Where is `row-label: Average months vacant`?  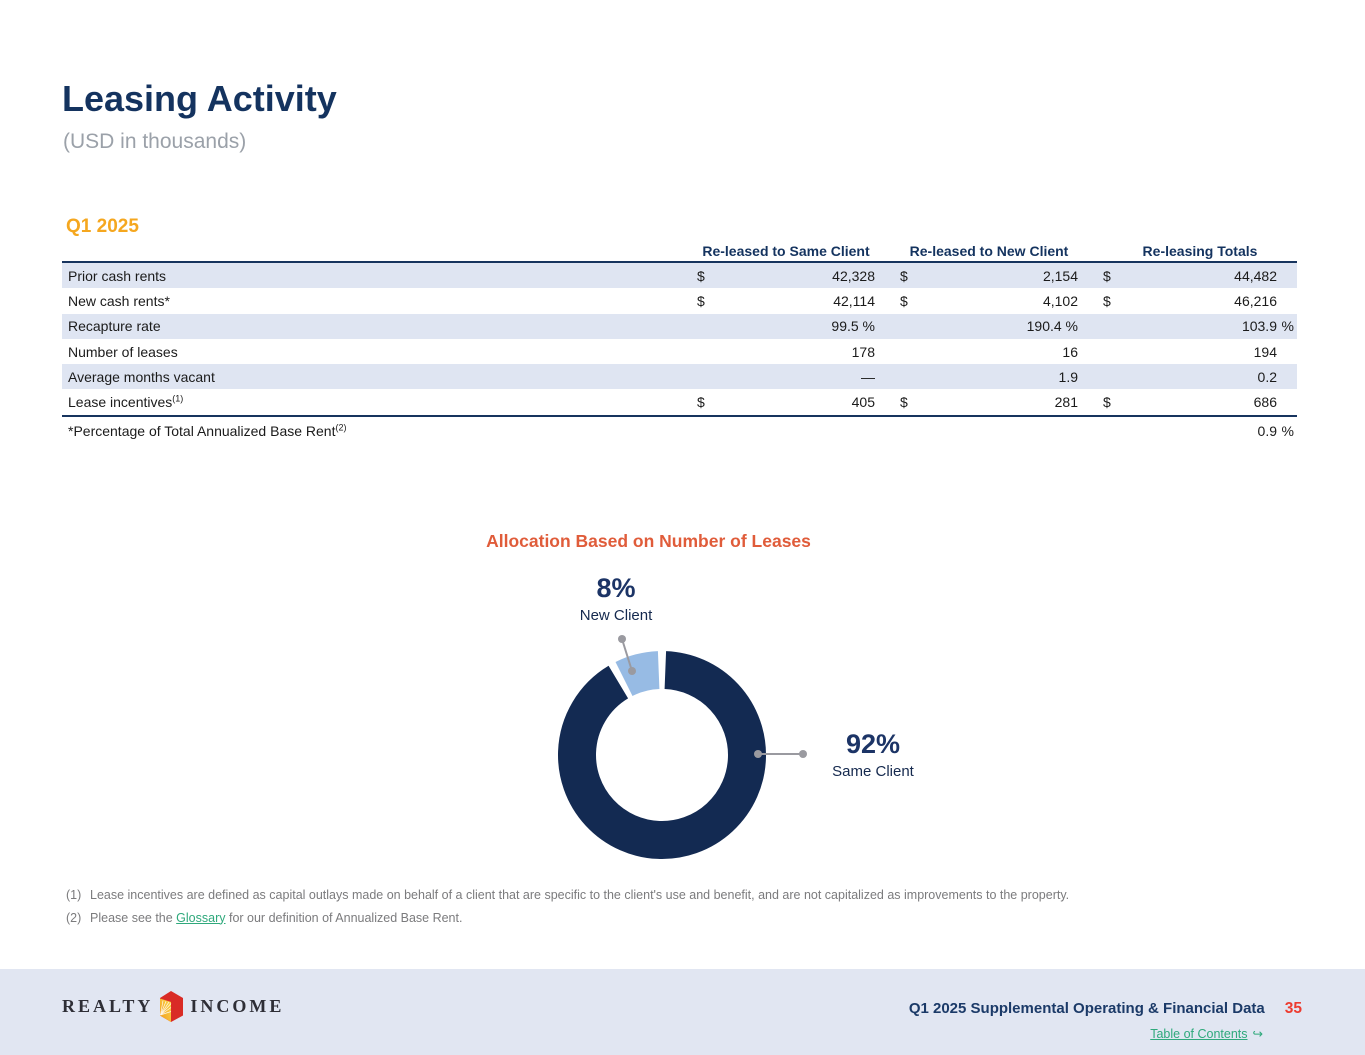
row-label: Average months vacant is located at coordinates (141, 376).